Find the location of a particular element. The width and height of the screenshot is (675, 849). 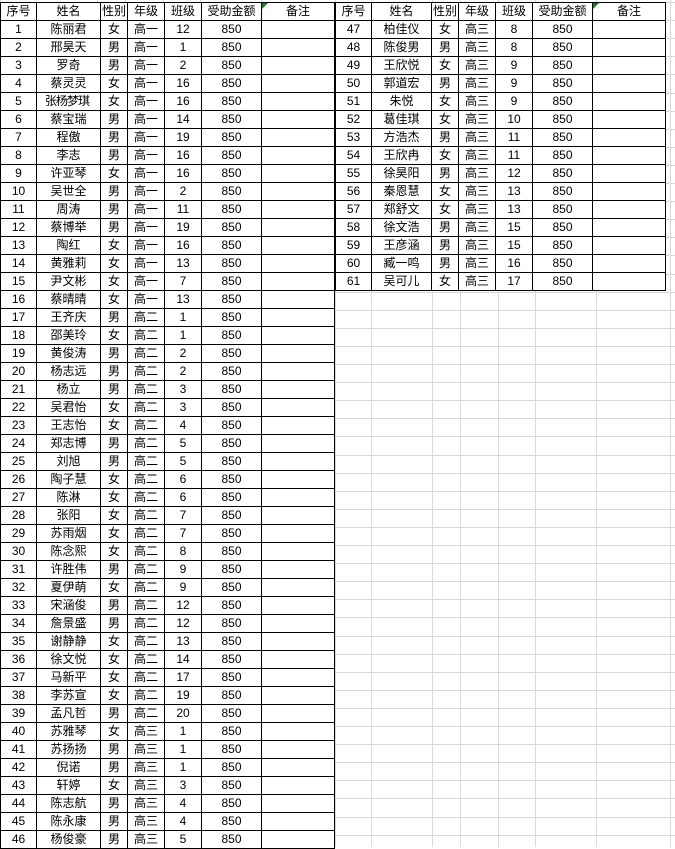

table-row: 58 徐文浩男高三 15 850 is located at coordinates (500, 227).